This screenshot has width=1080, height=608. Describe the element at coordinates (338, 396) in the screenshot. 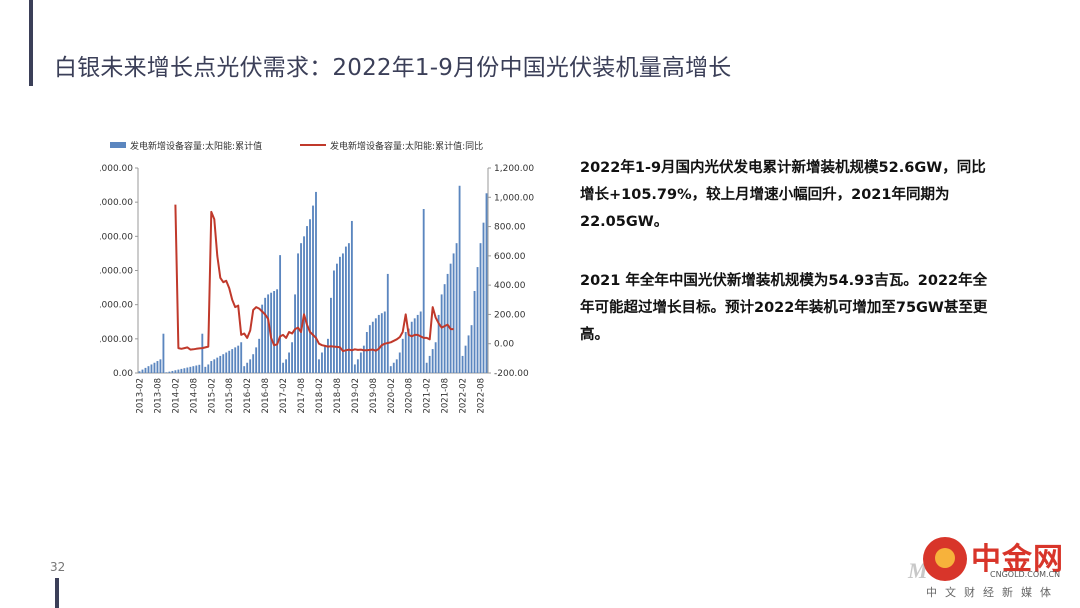

I see `x-tick-label: 2018-08` at that location.